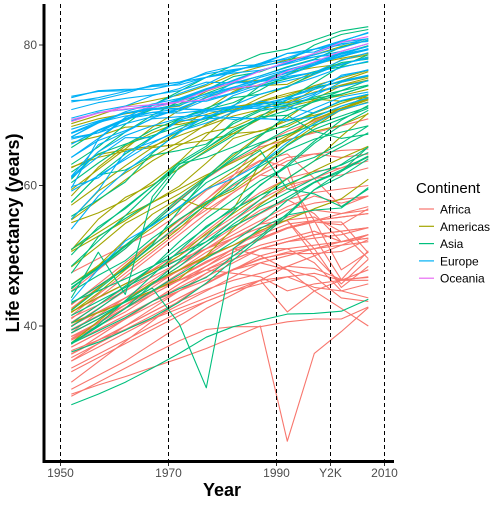  What do you see at coordinates (455, 210) in the screenshot?
I see `legend-label-africa: Africa` at bounding box center [455, 210].